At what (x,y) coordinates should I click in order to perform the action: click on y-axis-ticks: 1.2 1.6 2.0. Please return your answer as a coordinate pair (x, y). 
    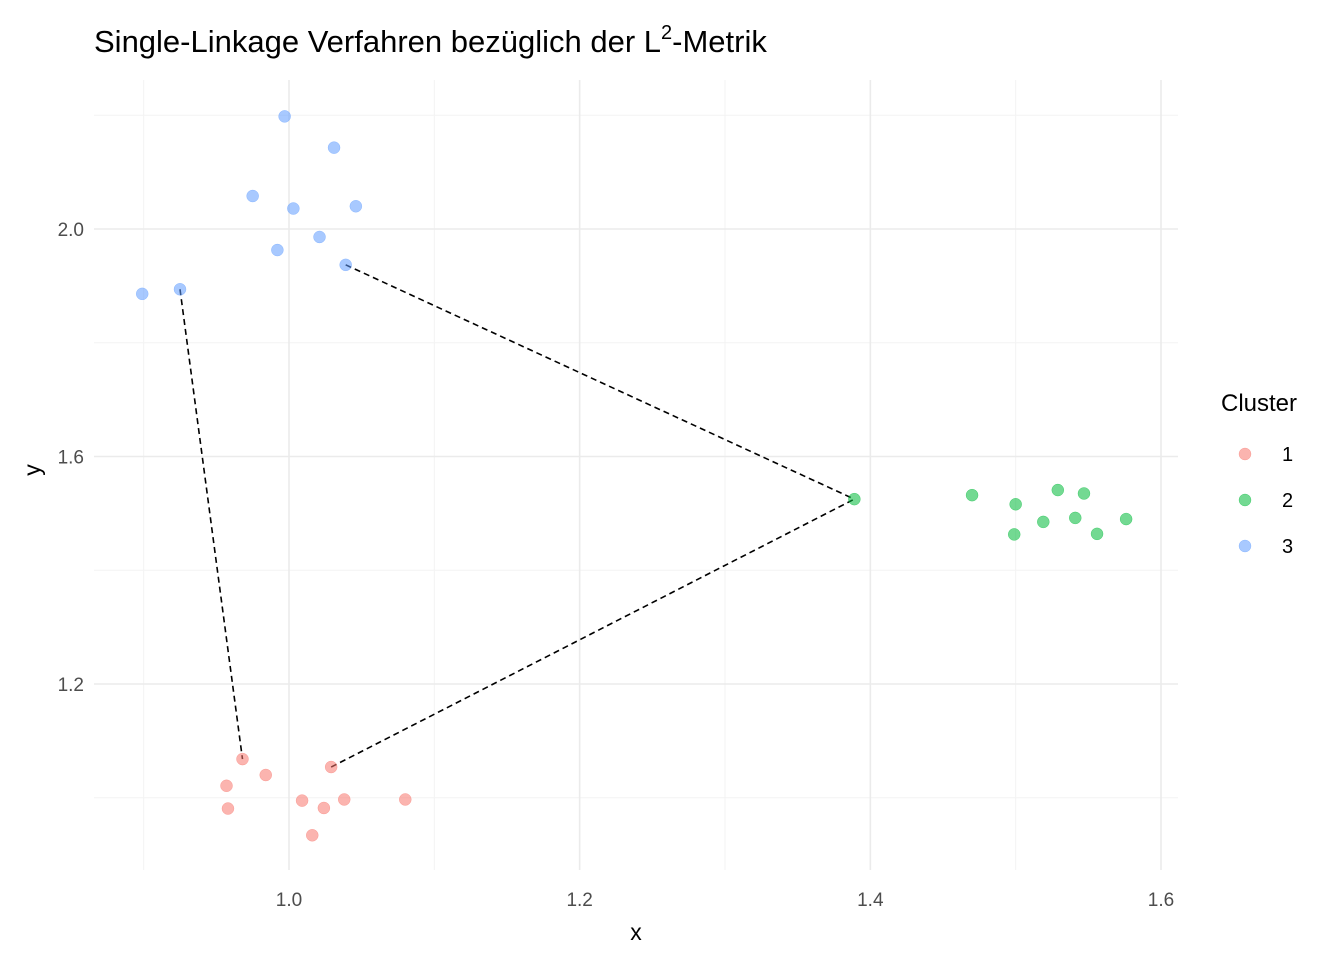
    Looking at the image, I should click on (71, 458).